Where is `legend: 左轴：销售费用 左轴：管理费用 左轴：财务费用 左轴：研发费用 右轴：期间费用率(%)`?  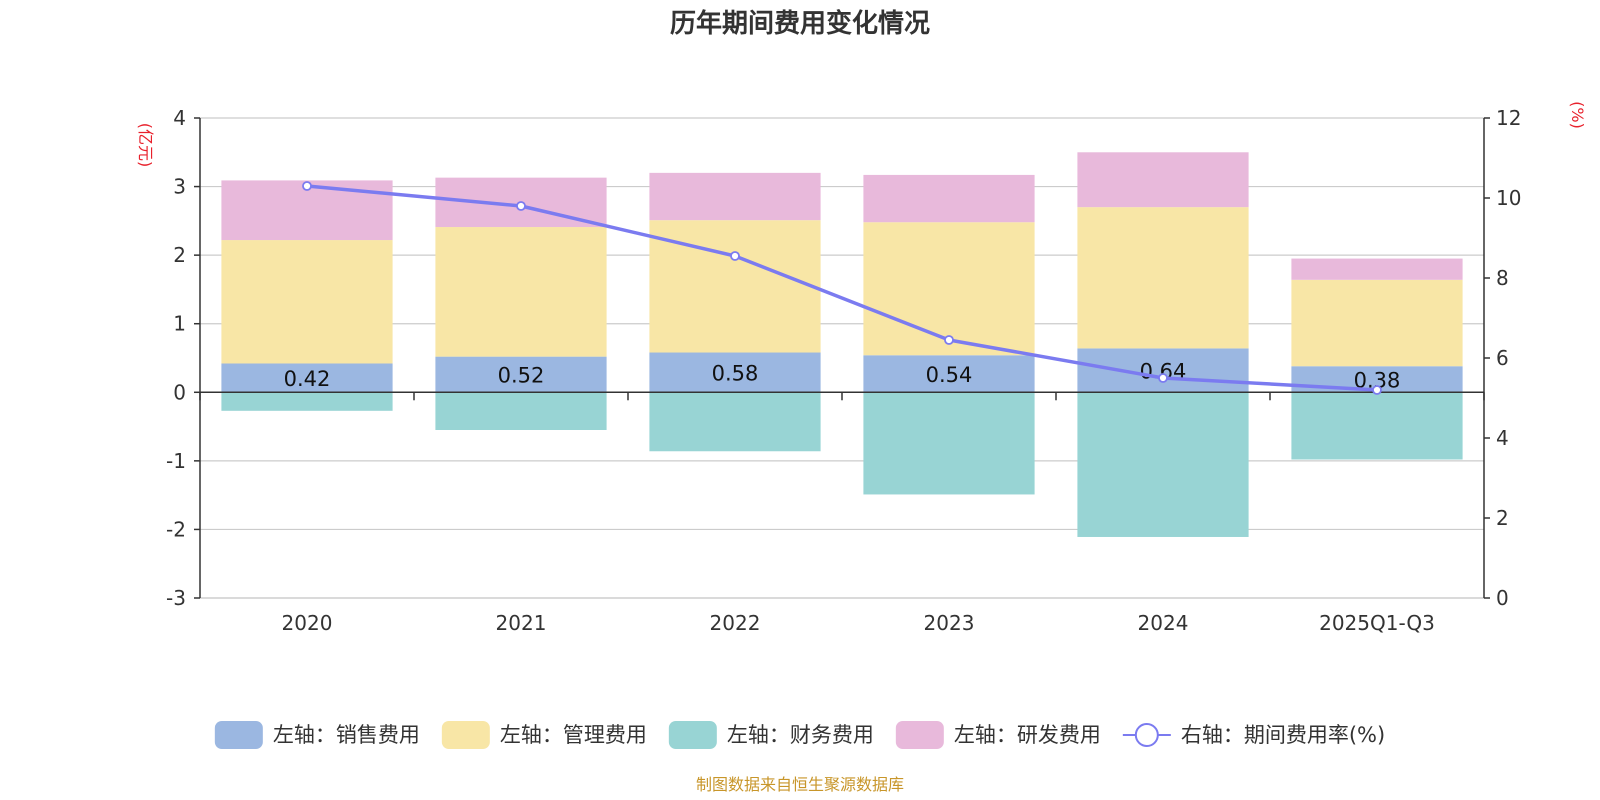
legend: 左轴：销售费用 左轴：管理费用 左轴：财务费用 左轴：研发费用 右轴：期间费用率(%) is located at coordinates (799, 735).